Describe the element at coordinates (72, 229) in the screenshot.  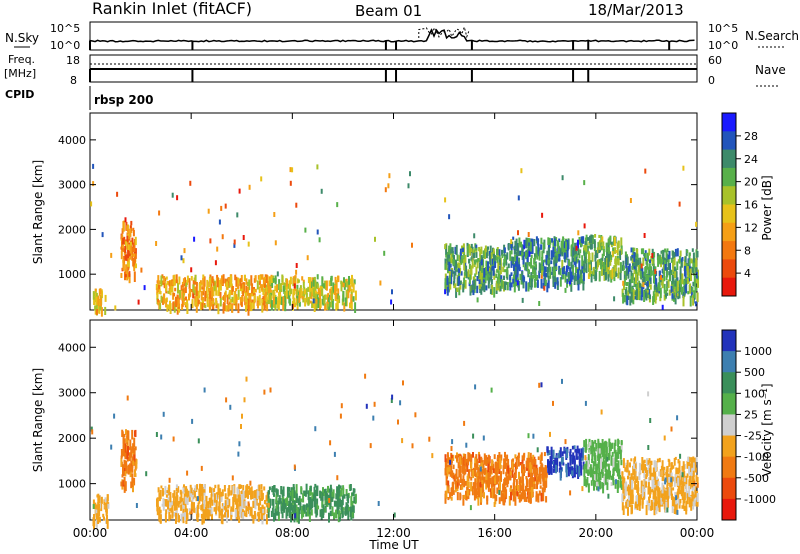
I see `y-tick-label: 2000` at that location.